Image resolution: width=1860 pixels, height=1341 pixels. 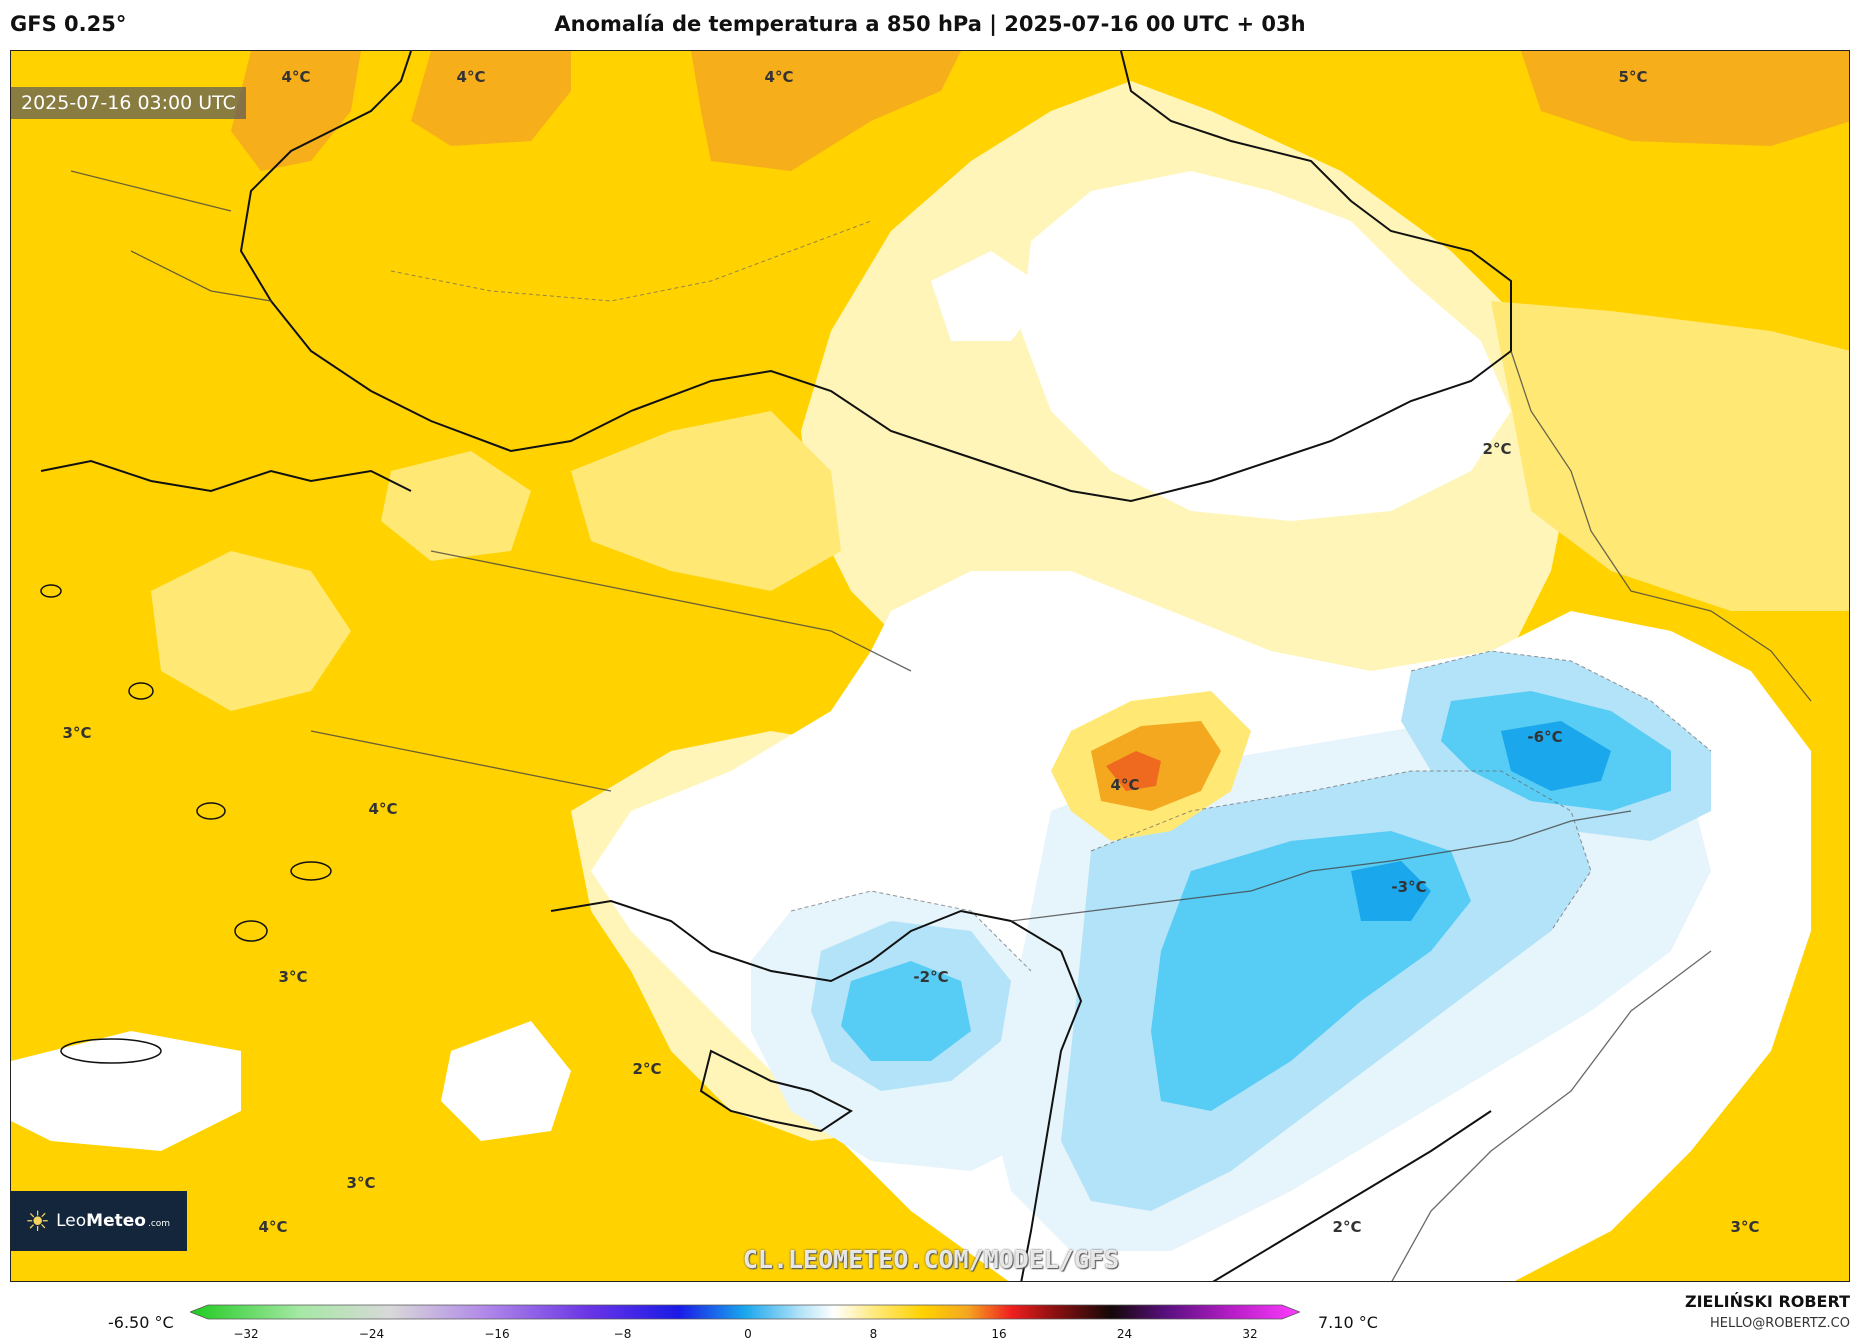 I want to click on colorbar-tick-label: 32, so click(x=1250, y=1334).